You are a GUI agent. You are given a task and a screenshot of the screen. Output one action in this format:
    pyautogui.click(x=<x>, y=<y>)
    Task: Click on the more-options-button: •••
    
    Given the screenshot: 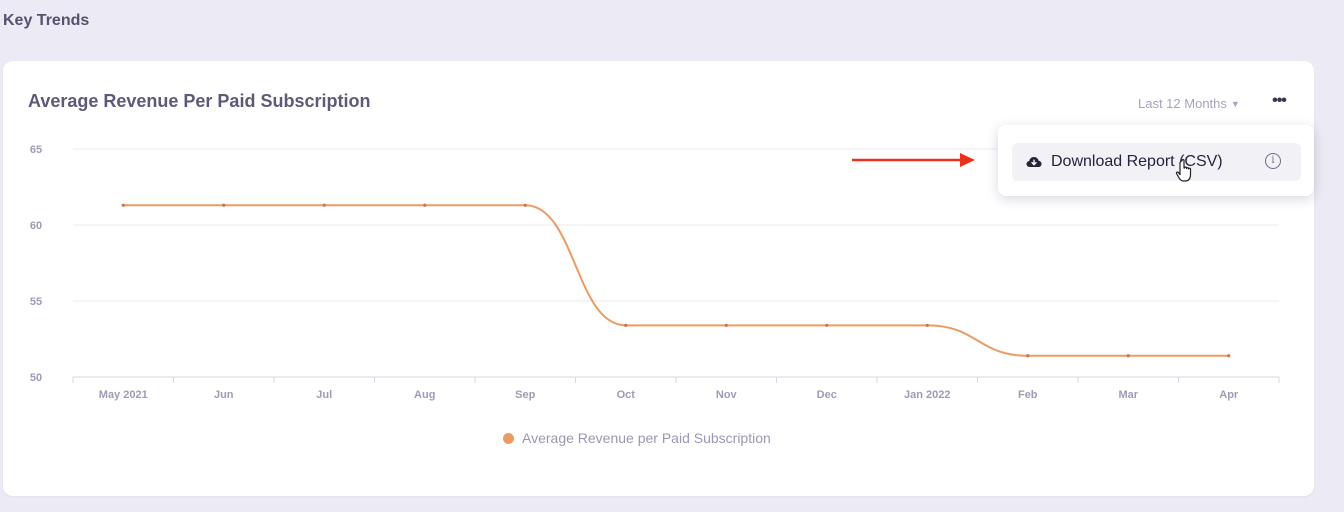 What is the action you would take?
    pyautogui.click(x=1279, y=100)
    